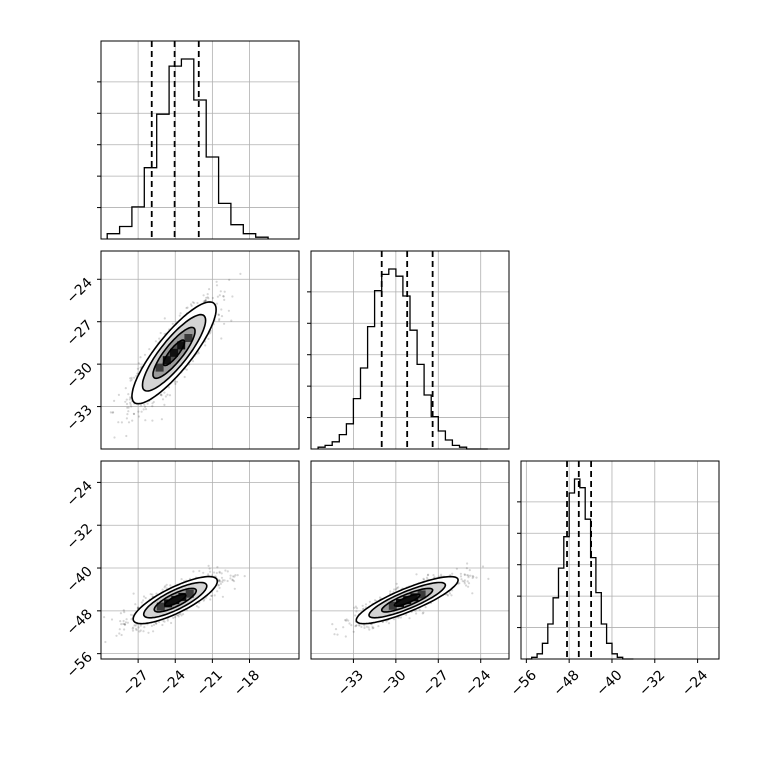 This screenshot has height=760, width=760. Describe the element at coordinates (580, 569) in the screenshot. I see `histogram-p2` at that location.